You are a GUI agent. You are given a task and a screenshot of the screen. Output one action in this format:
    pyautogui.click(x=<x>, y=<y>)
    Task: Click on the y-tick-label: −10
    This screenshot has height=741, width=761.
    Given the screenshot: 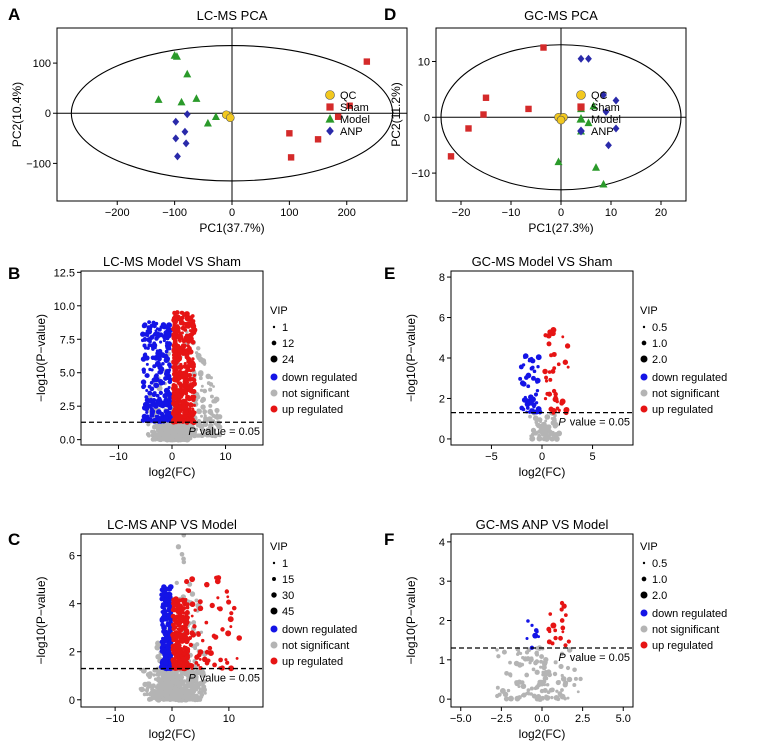 What is the action you would take?
    pyautogui.click(x=420, y=174)
    